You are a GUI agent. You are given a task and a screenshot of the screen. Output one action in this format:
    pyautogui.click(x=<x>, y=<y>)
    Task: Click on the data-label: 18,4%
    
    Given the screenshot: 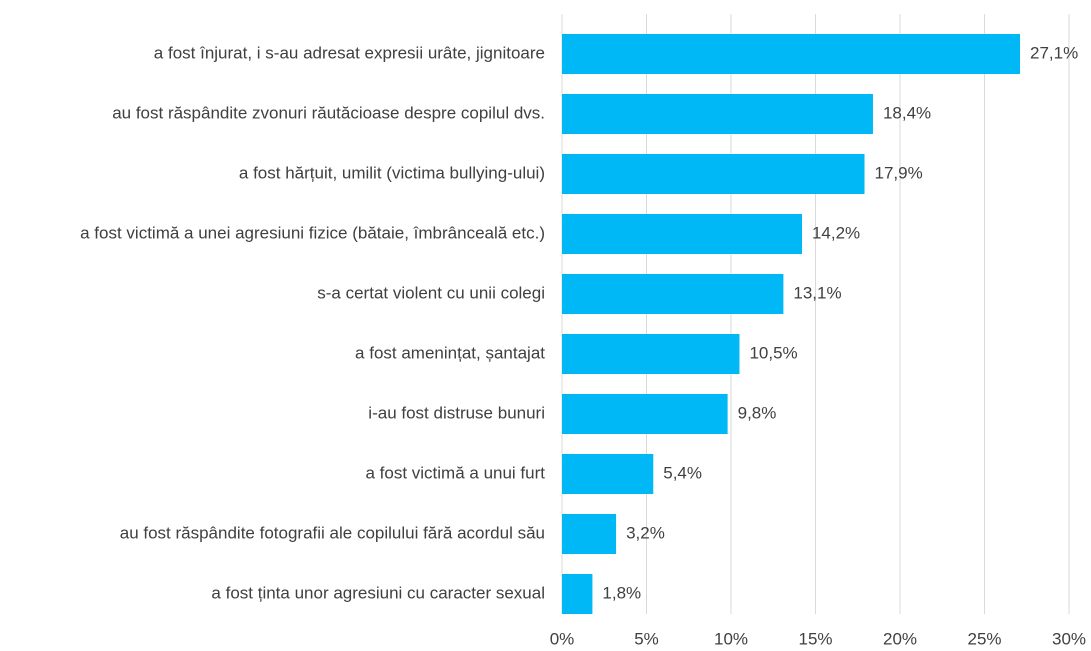 What is the action you would take?
    pyautogui.click(x=907, y=112)
    